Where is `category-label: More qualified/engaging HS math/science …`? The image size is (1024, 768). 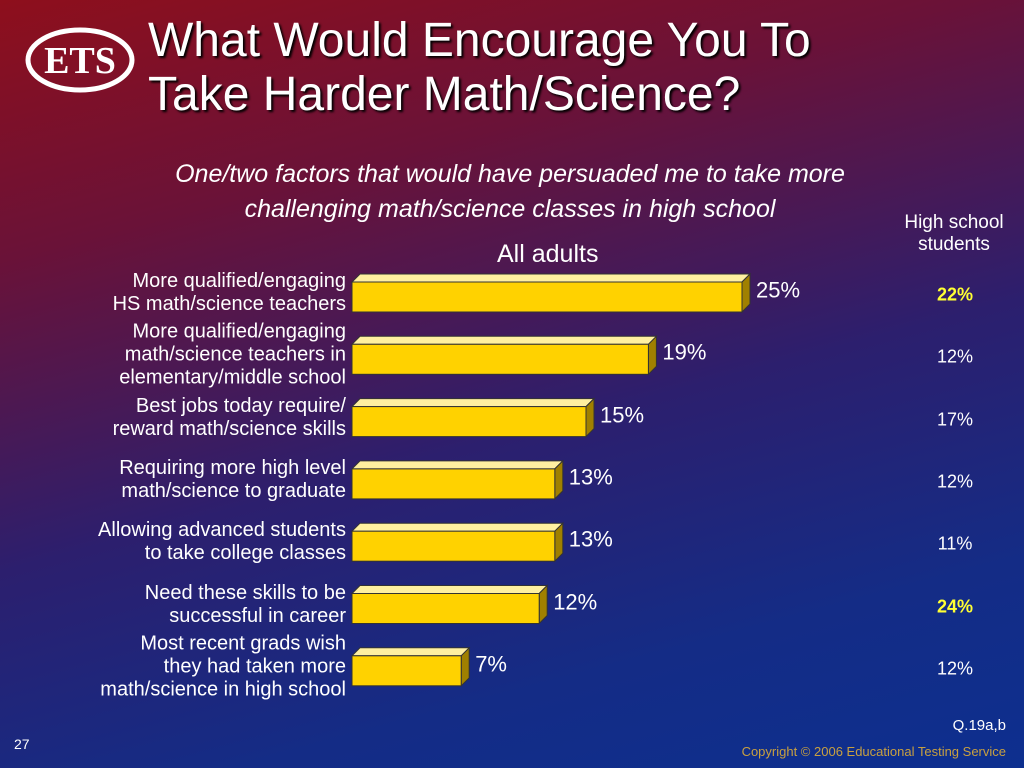 category-label: More qualified/engaging HS math/science … is located at coordinates (229, 292).